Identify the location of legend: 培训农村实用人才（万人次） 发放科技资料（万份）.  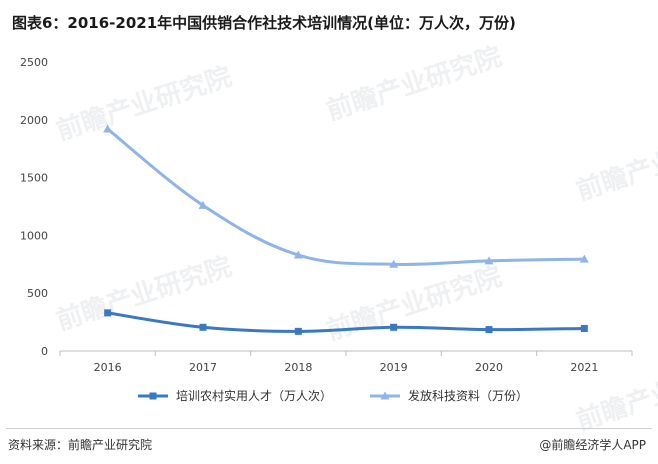
(333, 395).